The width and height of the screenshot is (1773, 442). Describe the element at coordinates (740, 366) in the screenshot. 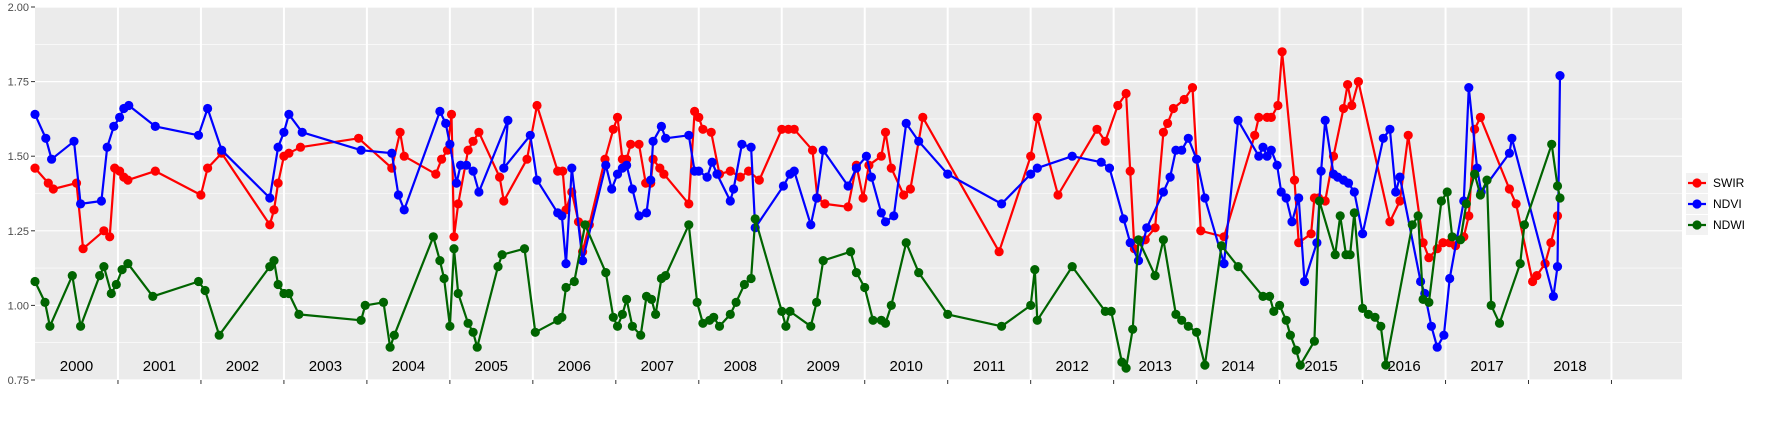

I see `year-label: 2008` at that location.